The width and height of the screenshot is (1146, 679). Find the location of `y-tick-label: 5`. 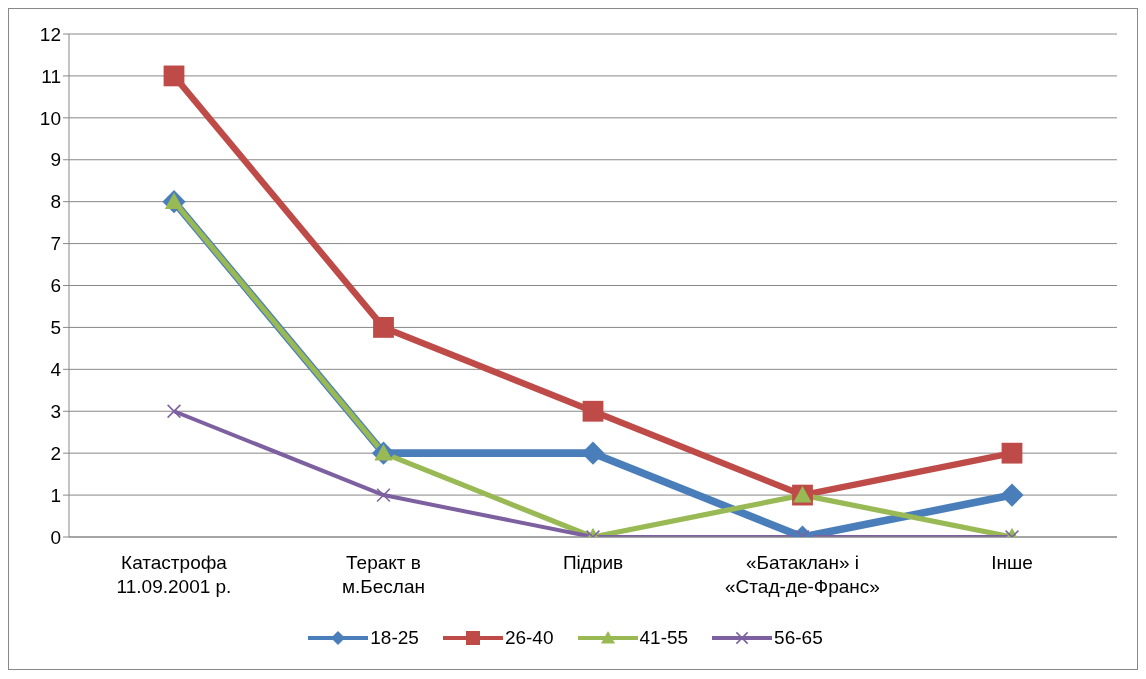

y-tick-label: 5 is located at coordinates (55, 328).